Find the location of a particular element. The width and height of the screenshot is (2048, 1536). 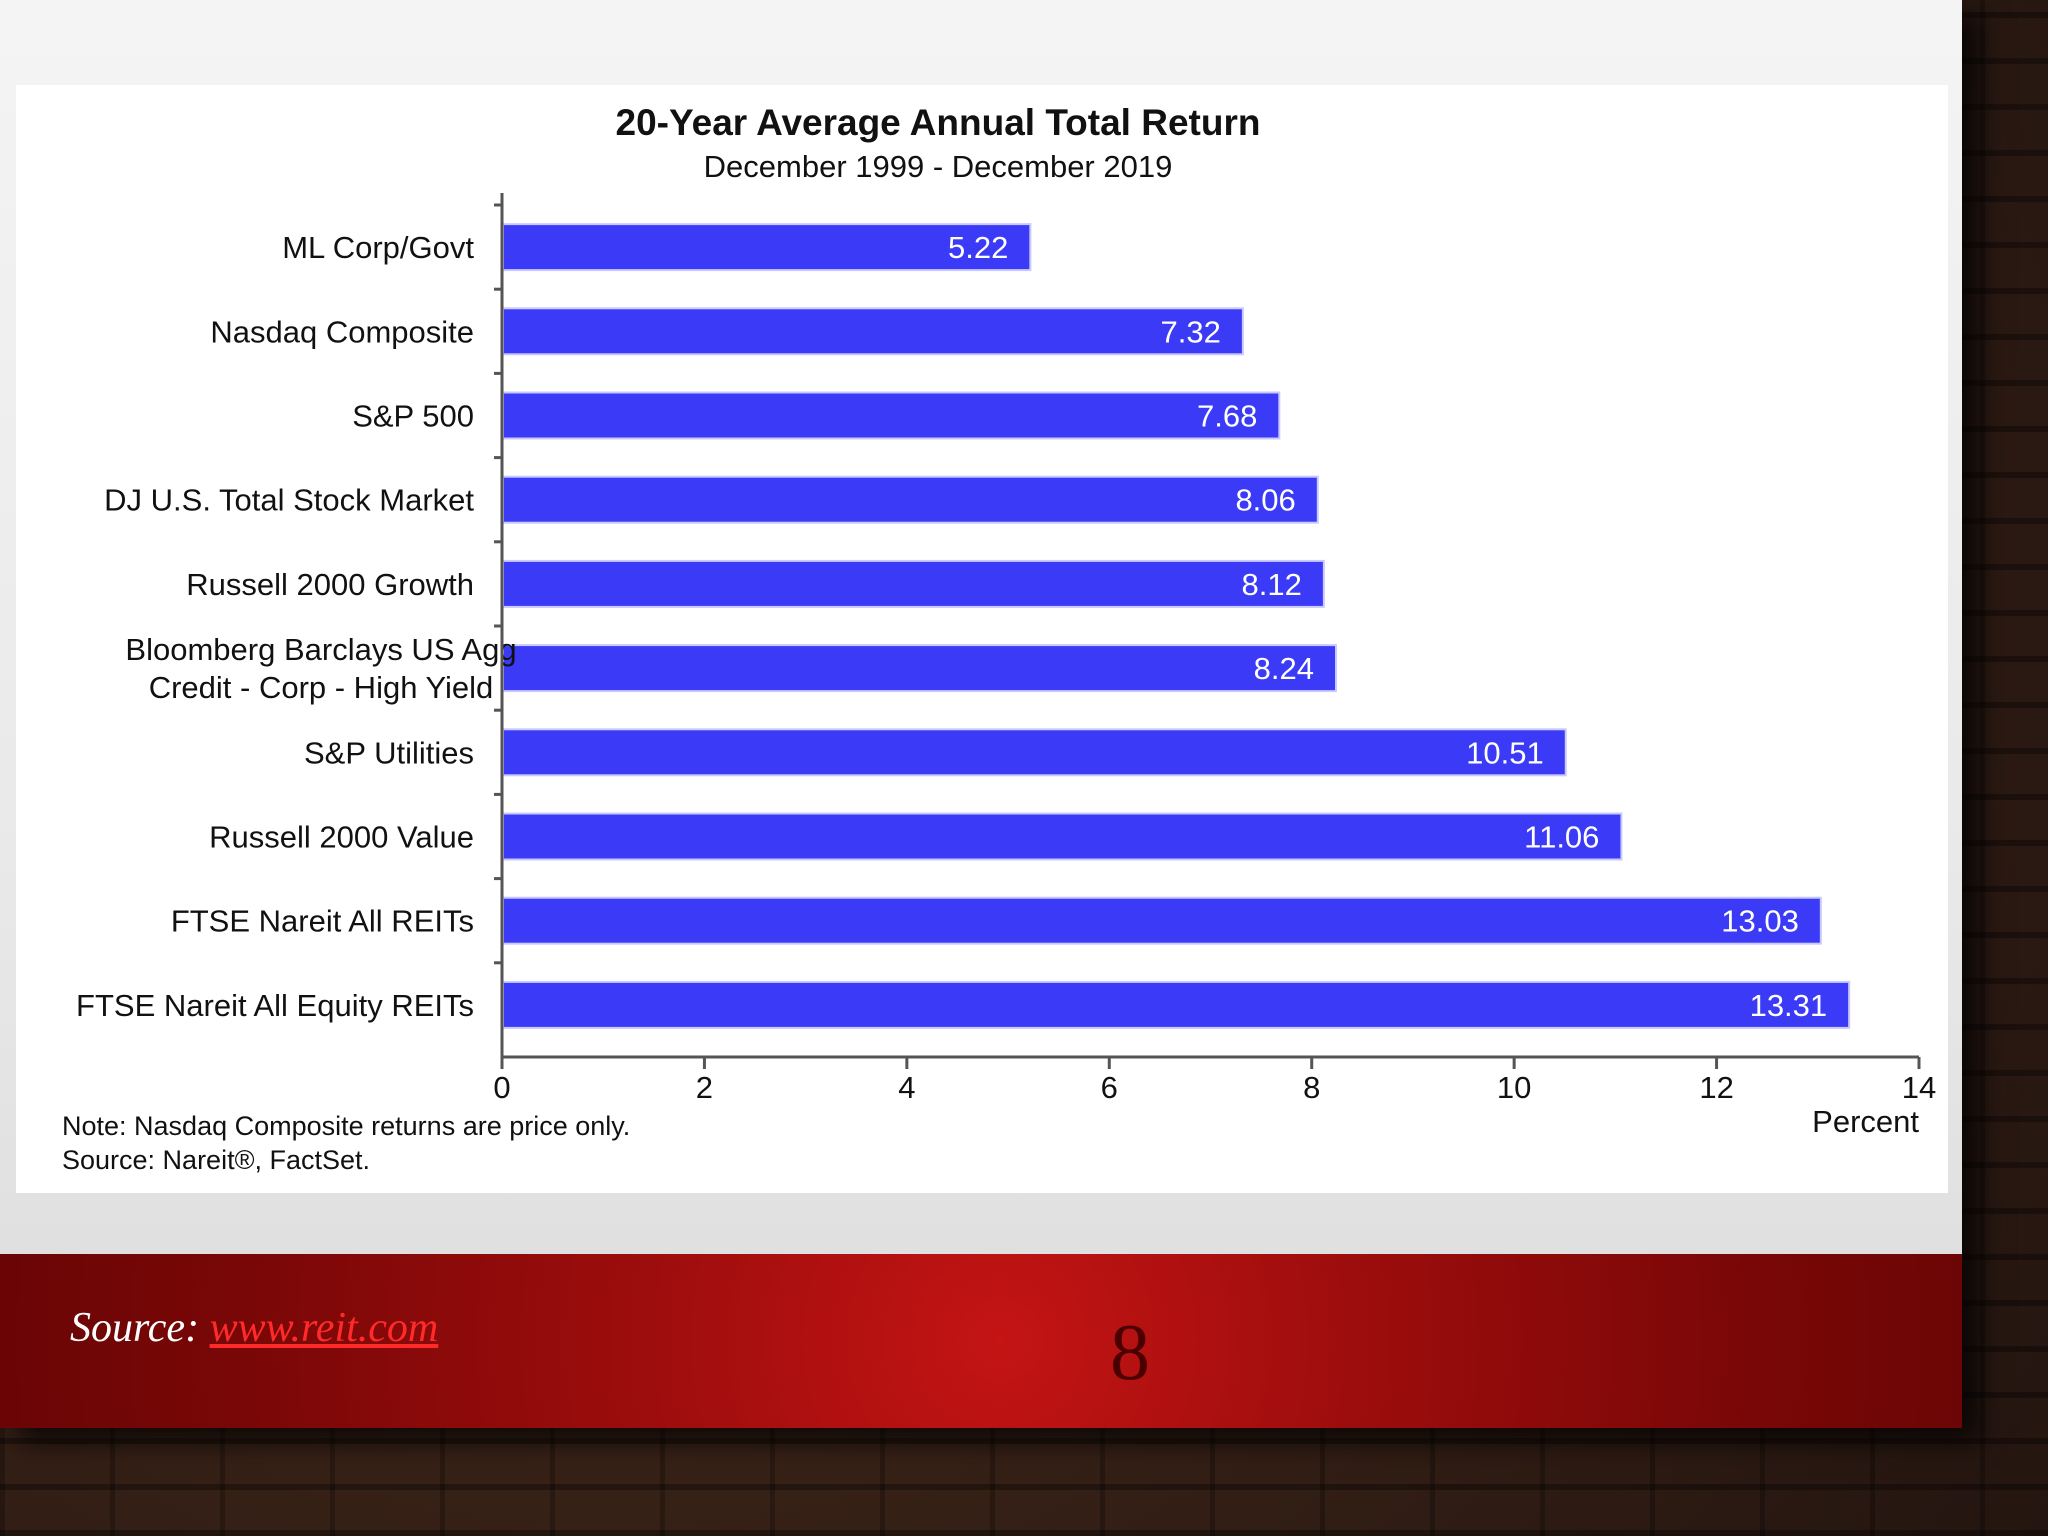

source-note-text: Source: Nareit®, FactSet. is located at coordinates (216, 1160).